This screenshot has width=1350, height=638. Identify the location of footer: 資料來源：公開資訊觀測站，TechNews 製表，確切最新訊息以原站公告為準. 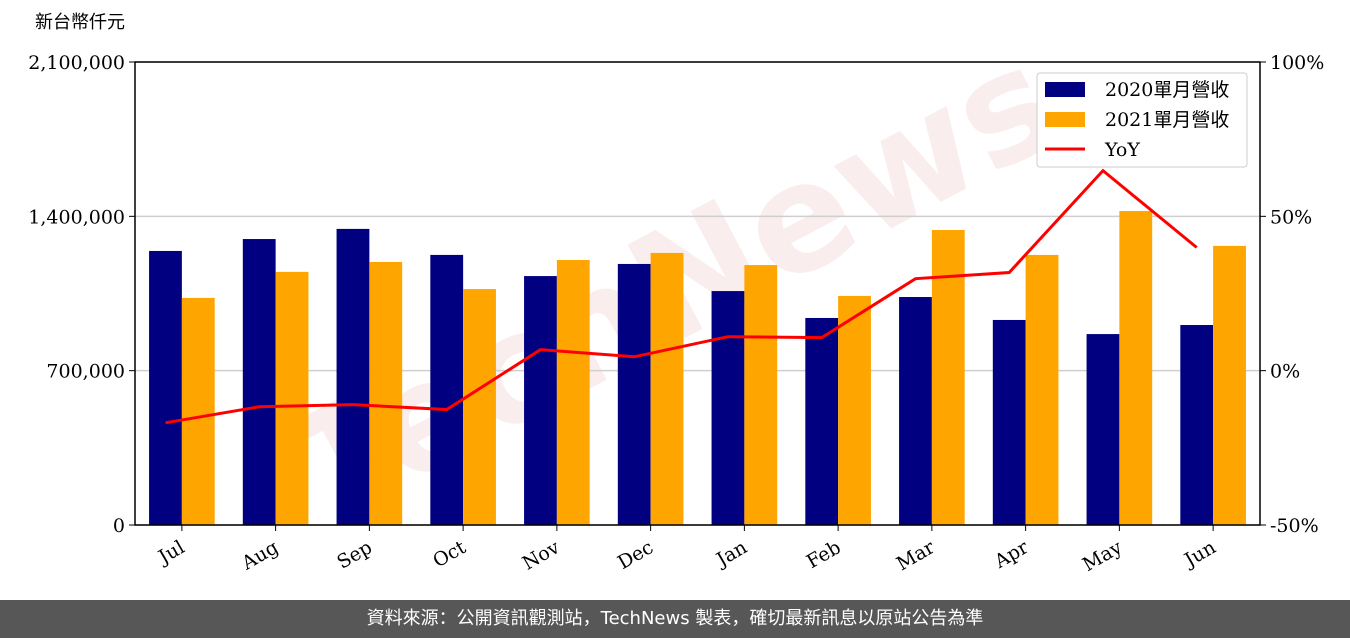
(675, 619).